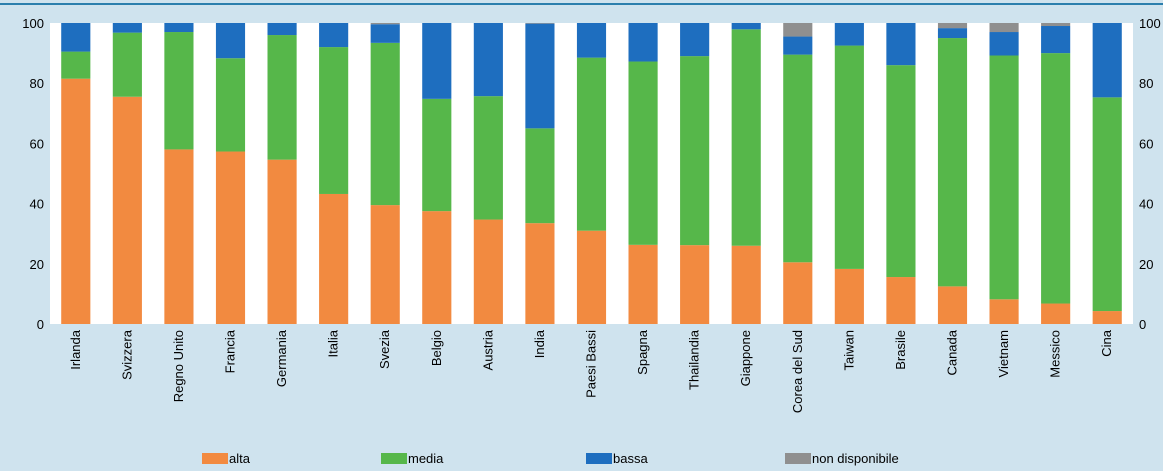 The image size is (1163, 471). I want to click on bar-alta-belgio, so click(437, 267).